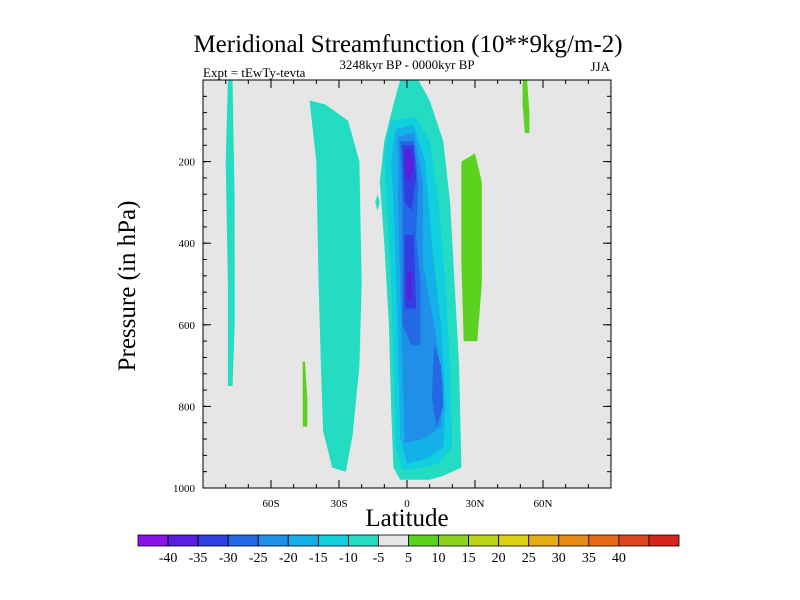 The width and height of the screenshot is (800, 600). I want to click on colorbar-label: -15, so click(318, 558).